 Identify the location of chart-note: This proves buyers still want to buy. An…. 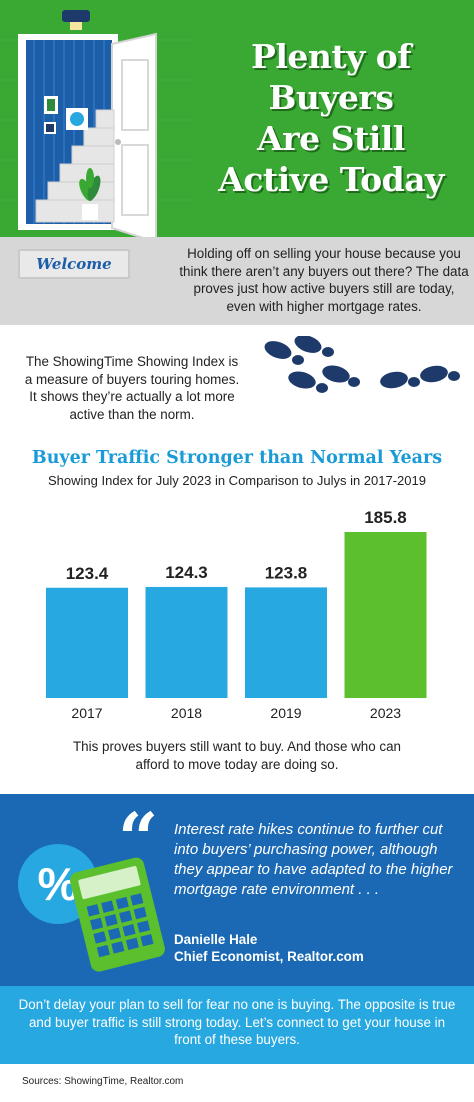
(237, 755).